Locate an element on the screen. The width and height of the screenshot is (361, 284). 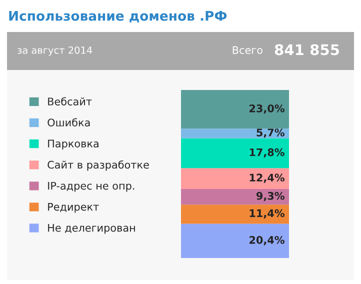
legend-label: IP-адрес не опр. is located at coordinates (91, 187).